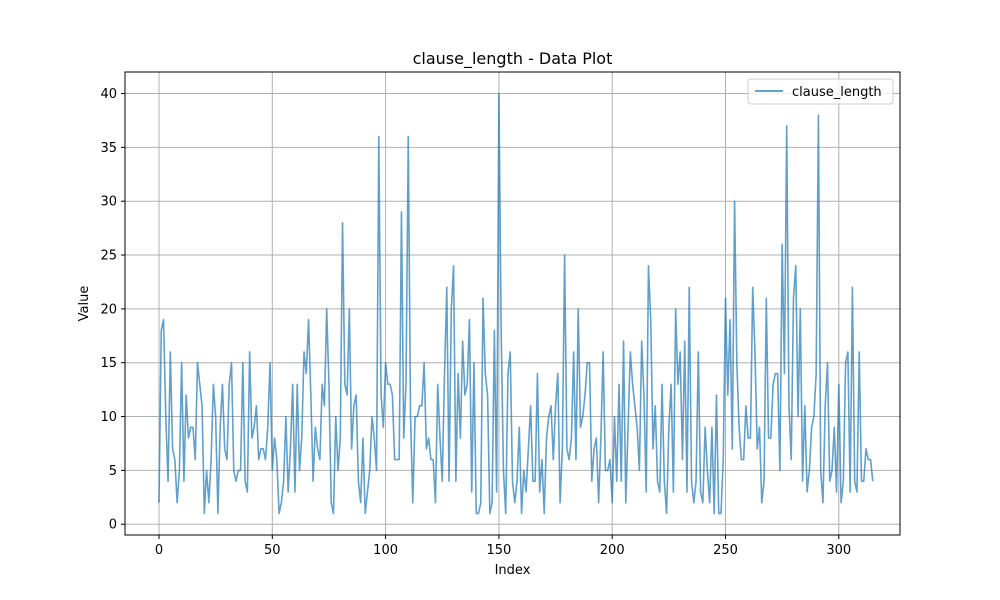 This screenshot has width=1000, height=600. What do you see at coordinates (108, 202) in the screenshot?
I see `y-tick-label: 30` at bounding box center [108, 202].